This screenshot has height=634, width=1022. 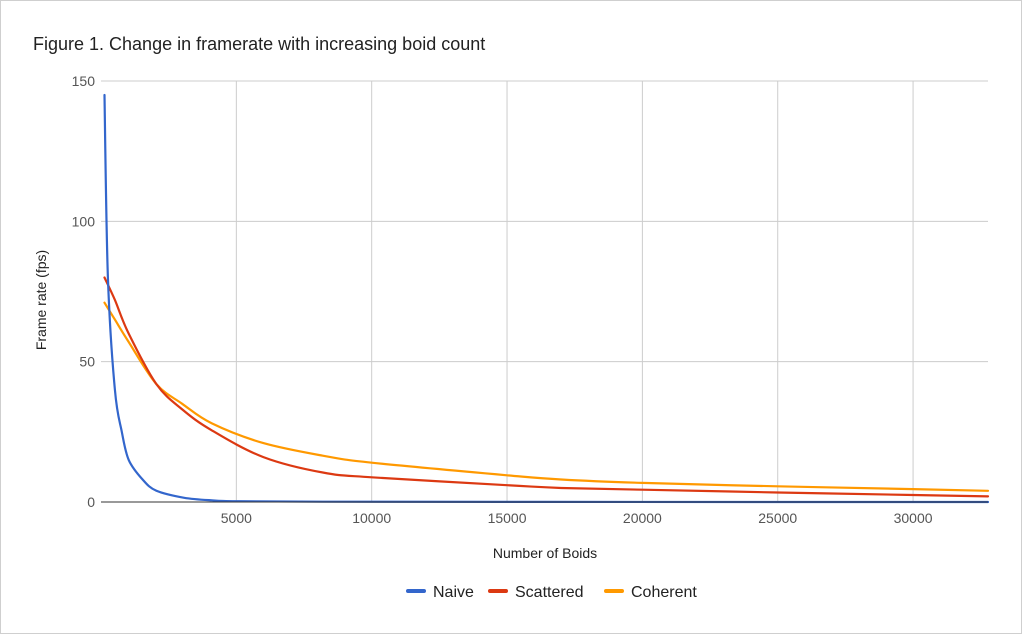 I want to click on x-tick-label: 20000, so click(x=642, y=518).